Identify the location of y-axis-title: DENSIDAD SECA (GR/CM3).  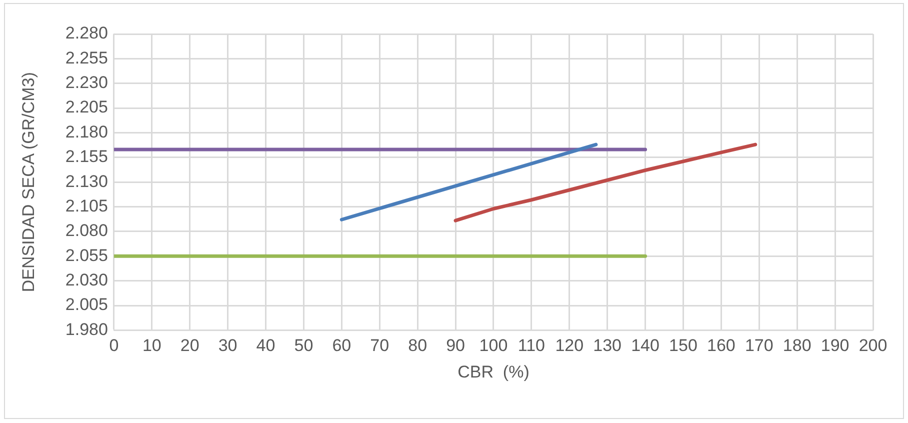
(28, 182).